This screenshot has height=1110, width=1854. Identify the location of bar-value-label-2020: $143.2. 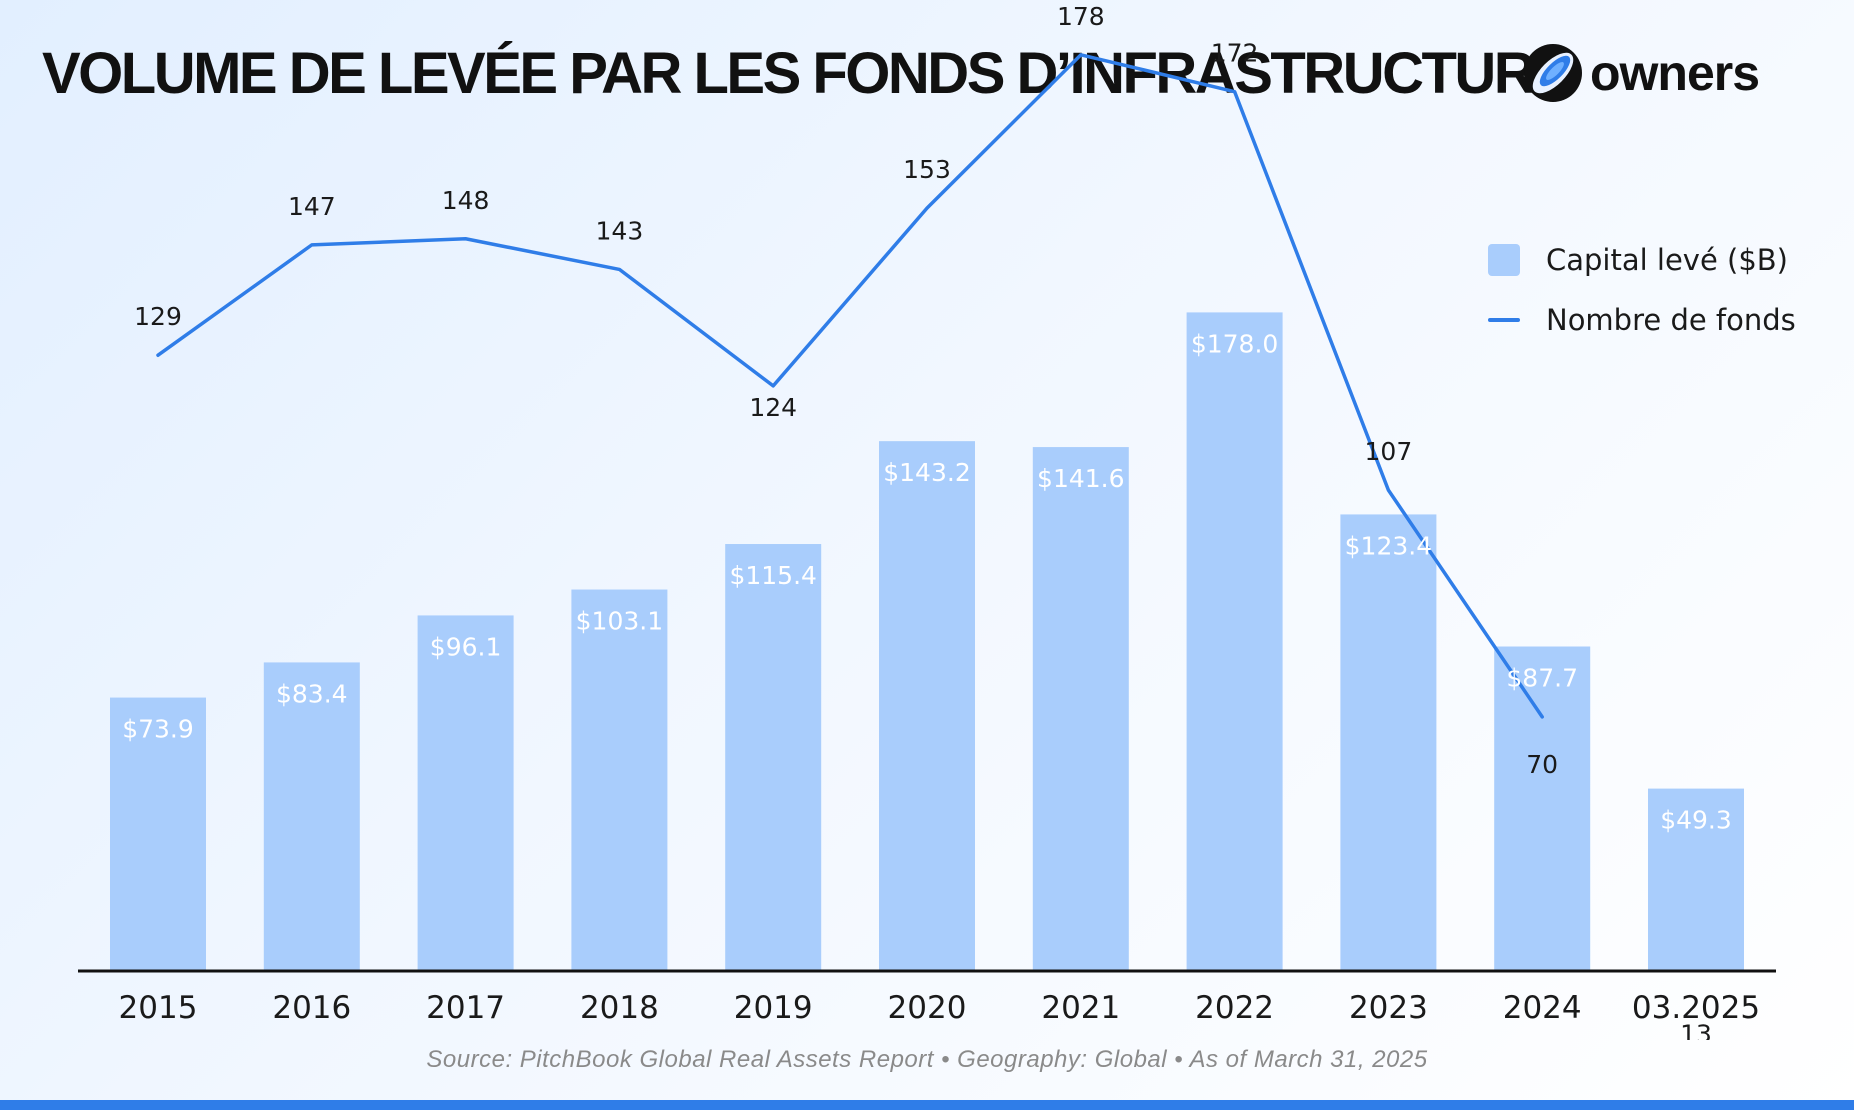
(926, 472).